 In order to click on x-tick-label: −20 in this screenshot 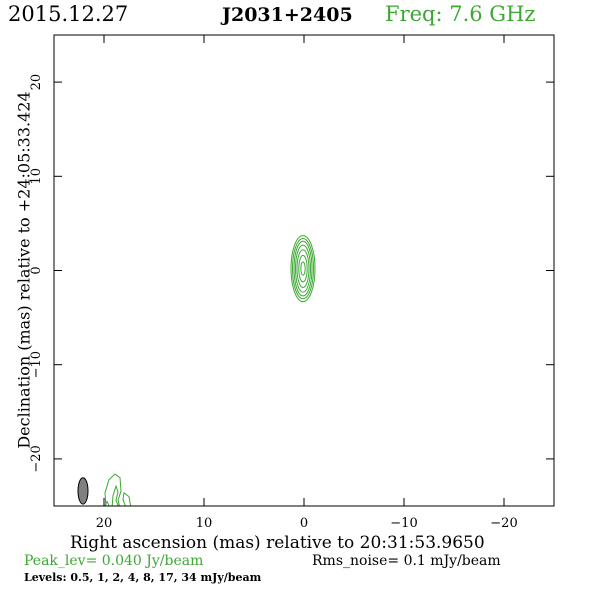, I will do `click(503, 523)`.